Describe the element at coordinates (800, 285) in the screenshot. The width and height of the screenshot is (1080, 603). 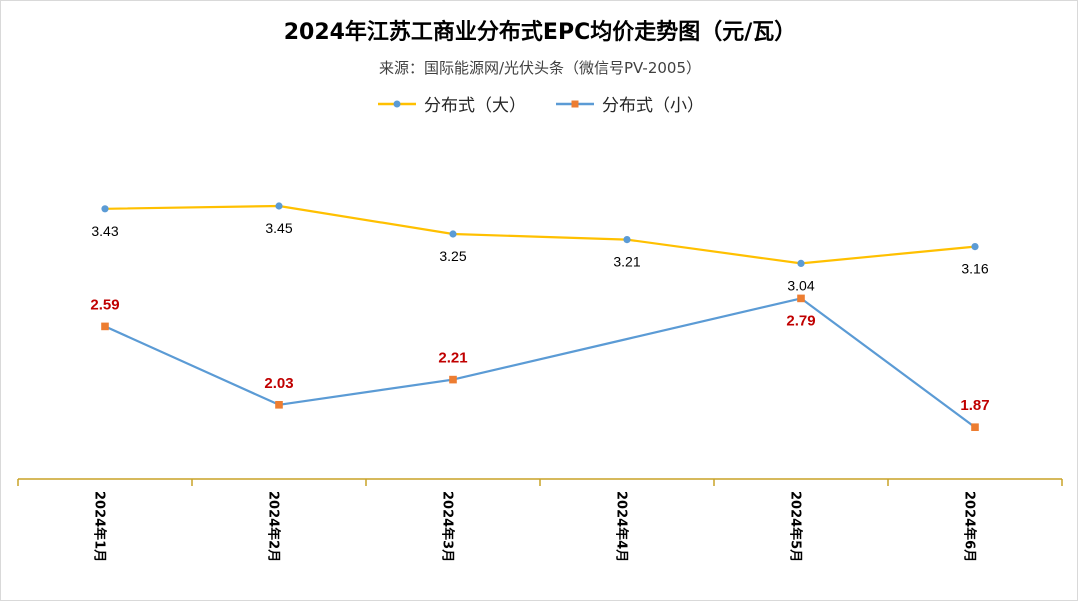
I see `data-label-large: 3.04` at that location.